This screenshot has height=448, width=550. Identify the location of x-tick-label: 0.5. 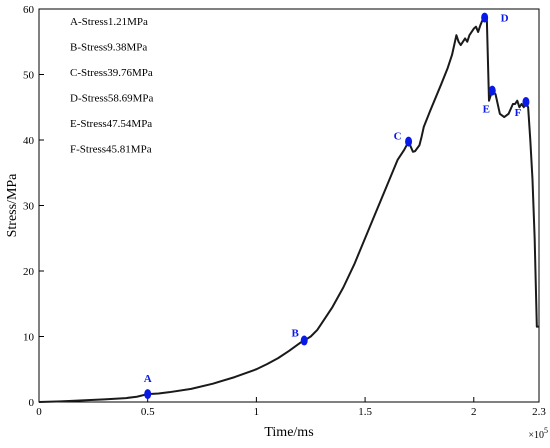
(148, 412).